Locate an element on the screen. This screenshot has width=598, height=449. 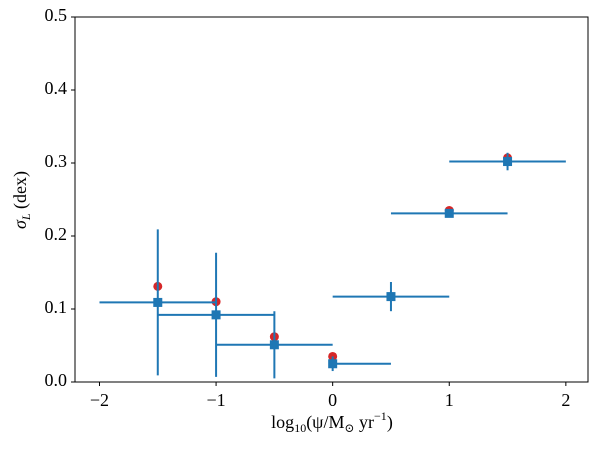
y-tick-label: 0.3 is located at coordinates (56, 161).